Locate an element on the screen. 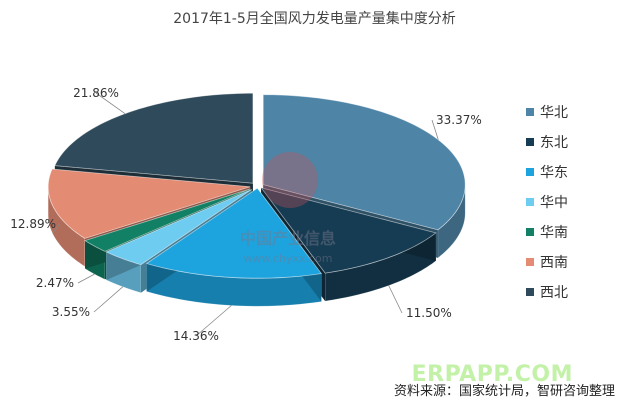 This screenshot has height=405, width=629. legend-label-huadong: 华东 is located at coordinates (554, 173).